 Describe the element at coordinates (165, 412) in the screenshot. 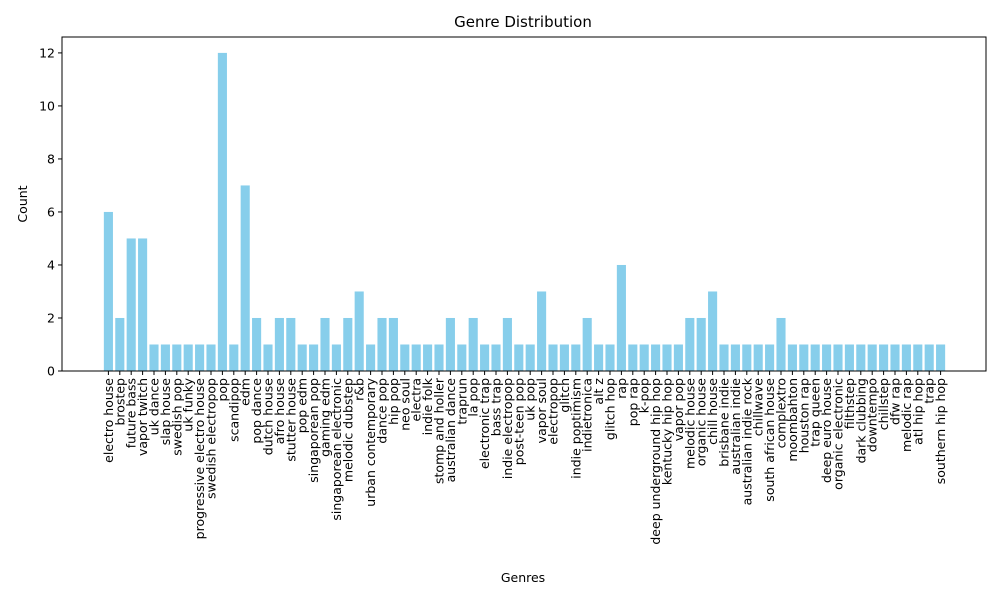

I see `x-tick-label: slap house` at that location.